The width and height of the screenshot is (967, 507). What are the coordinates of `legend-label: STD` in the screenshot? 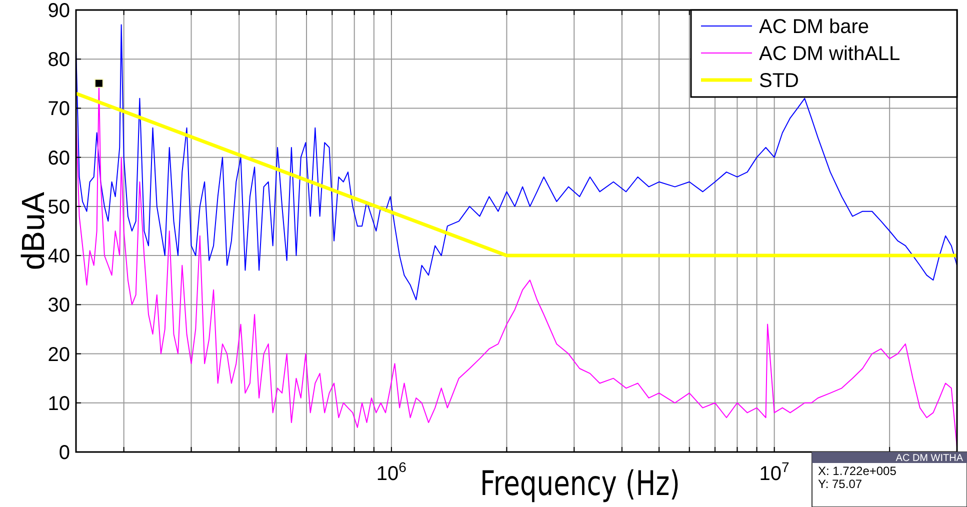 It's located at (779, 81).